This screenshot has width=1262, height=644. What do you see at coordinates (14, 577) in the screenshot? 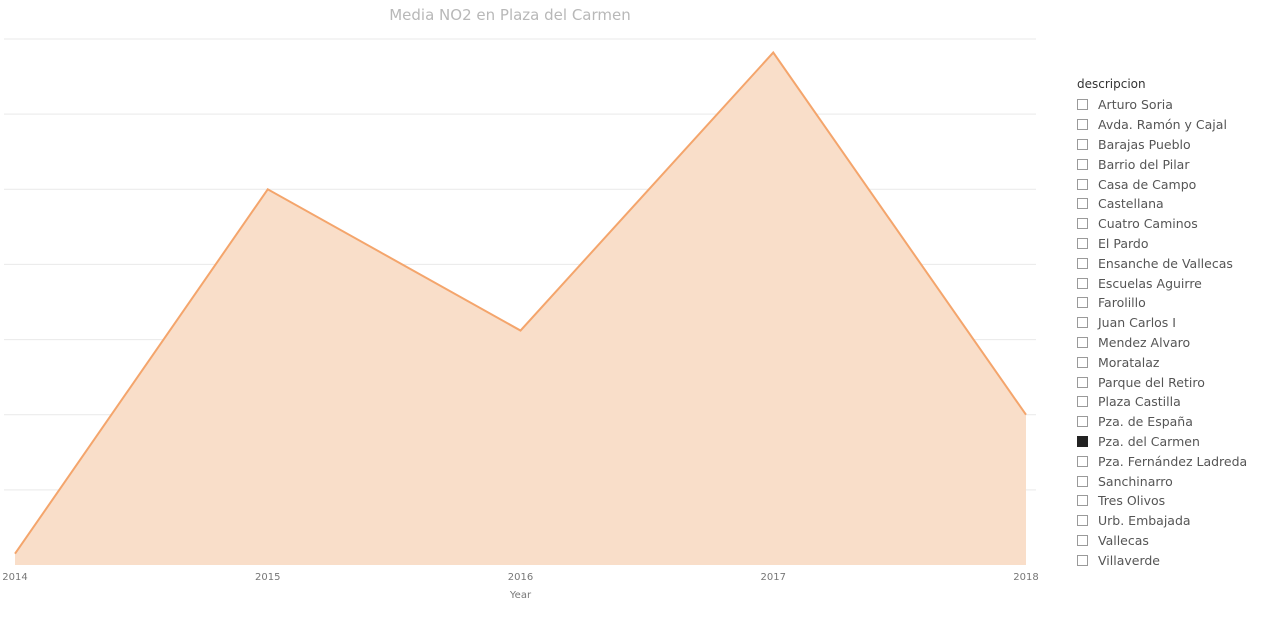
I see `x-tick-label: 2014` at bounding box center [14, 577].